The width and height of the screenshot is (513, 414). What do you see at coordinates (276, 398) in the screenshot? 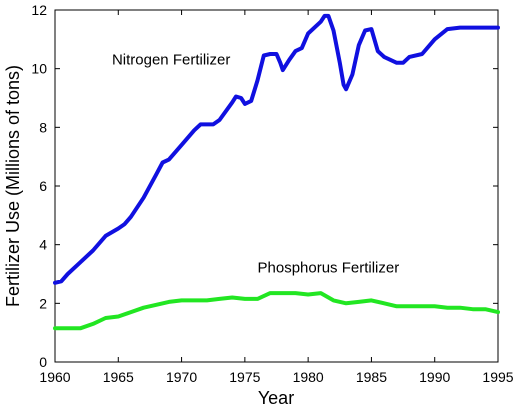
I see `x-axis-label: Year` at bounding box center [276, 398].